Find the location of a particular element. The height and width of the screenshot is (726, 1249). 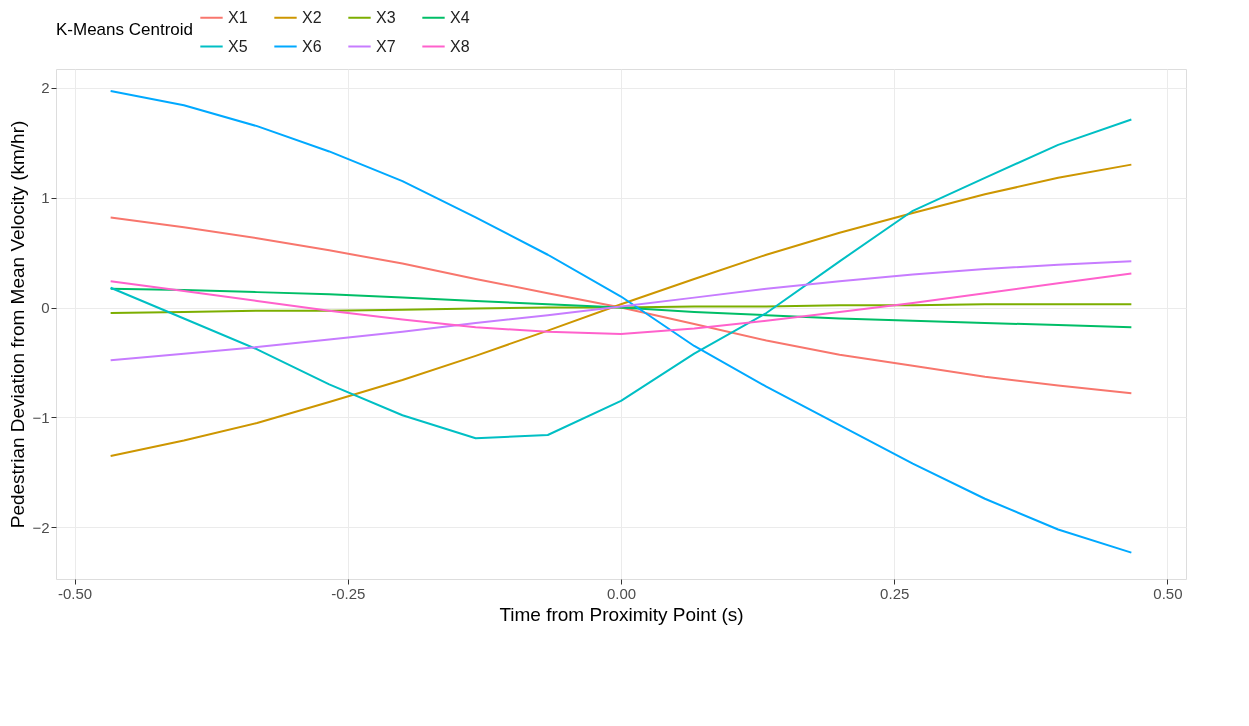

y-tick-label: −2 is located at coordinates (41, 527).